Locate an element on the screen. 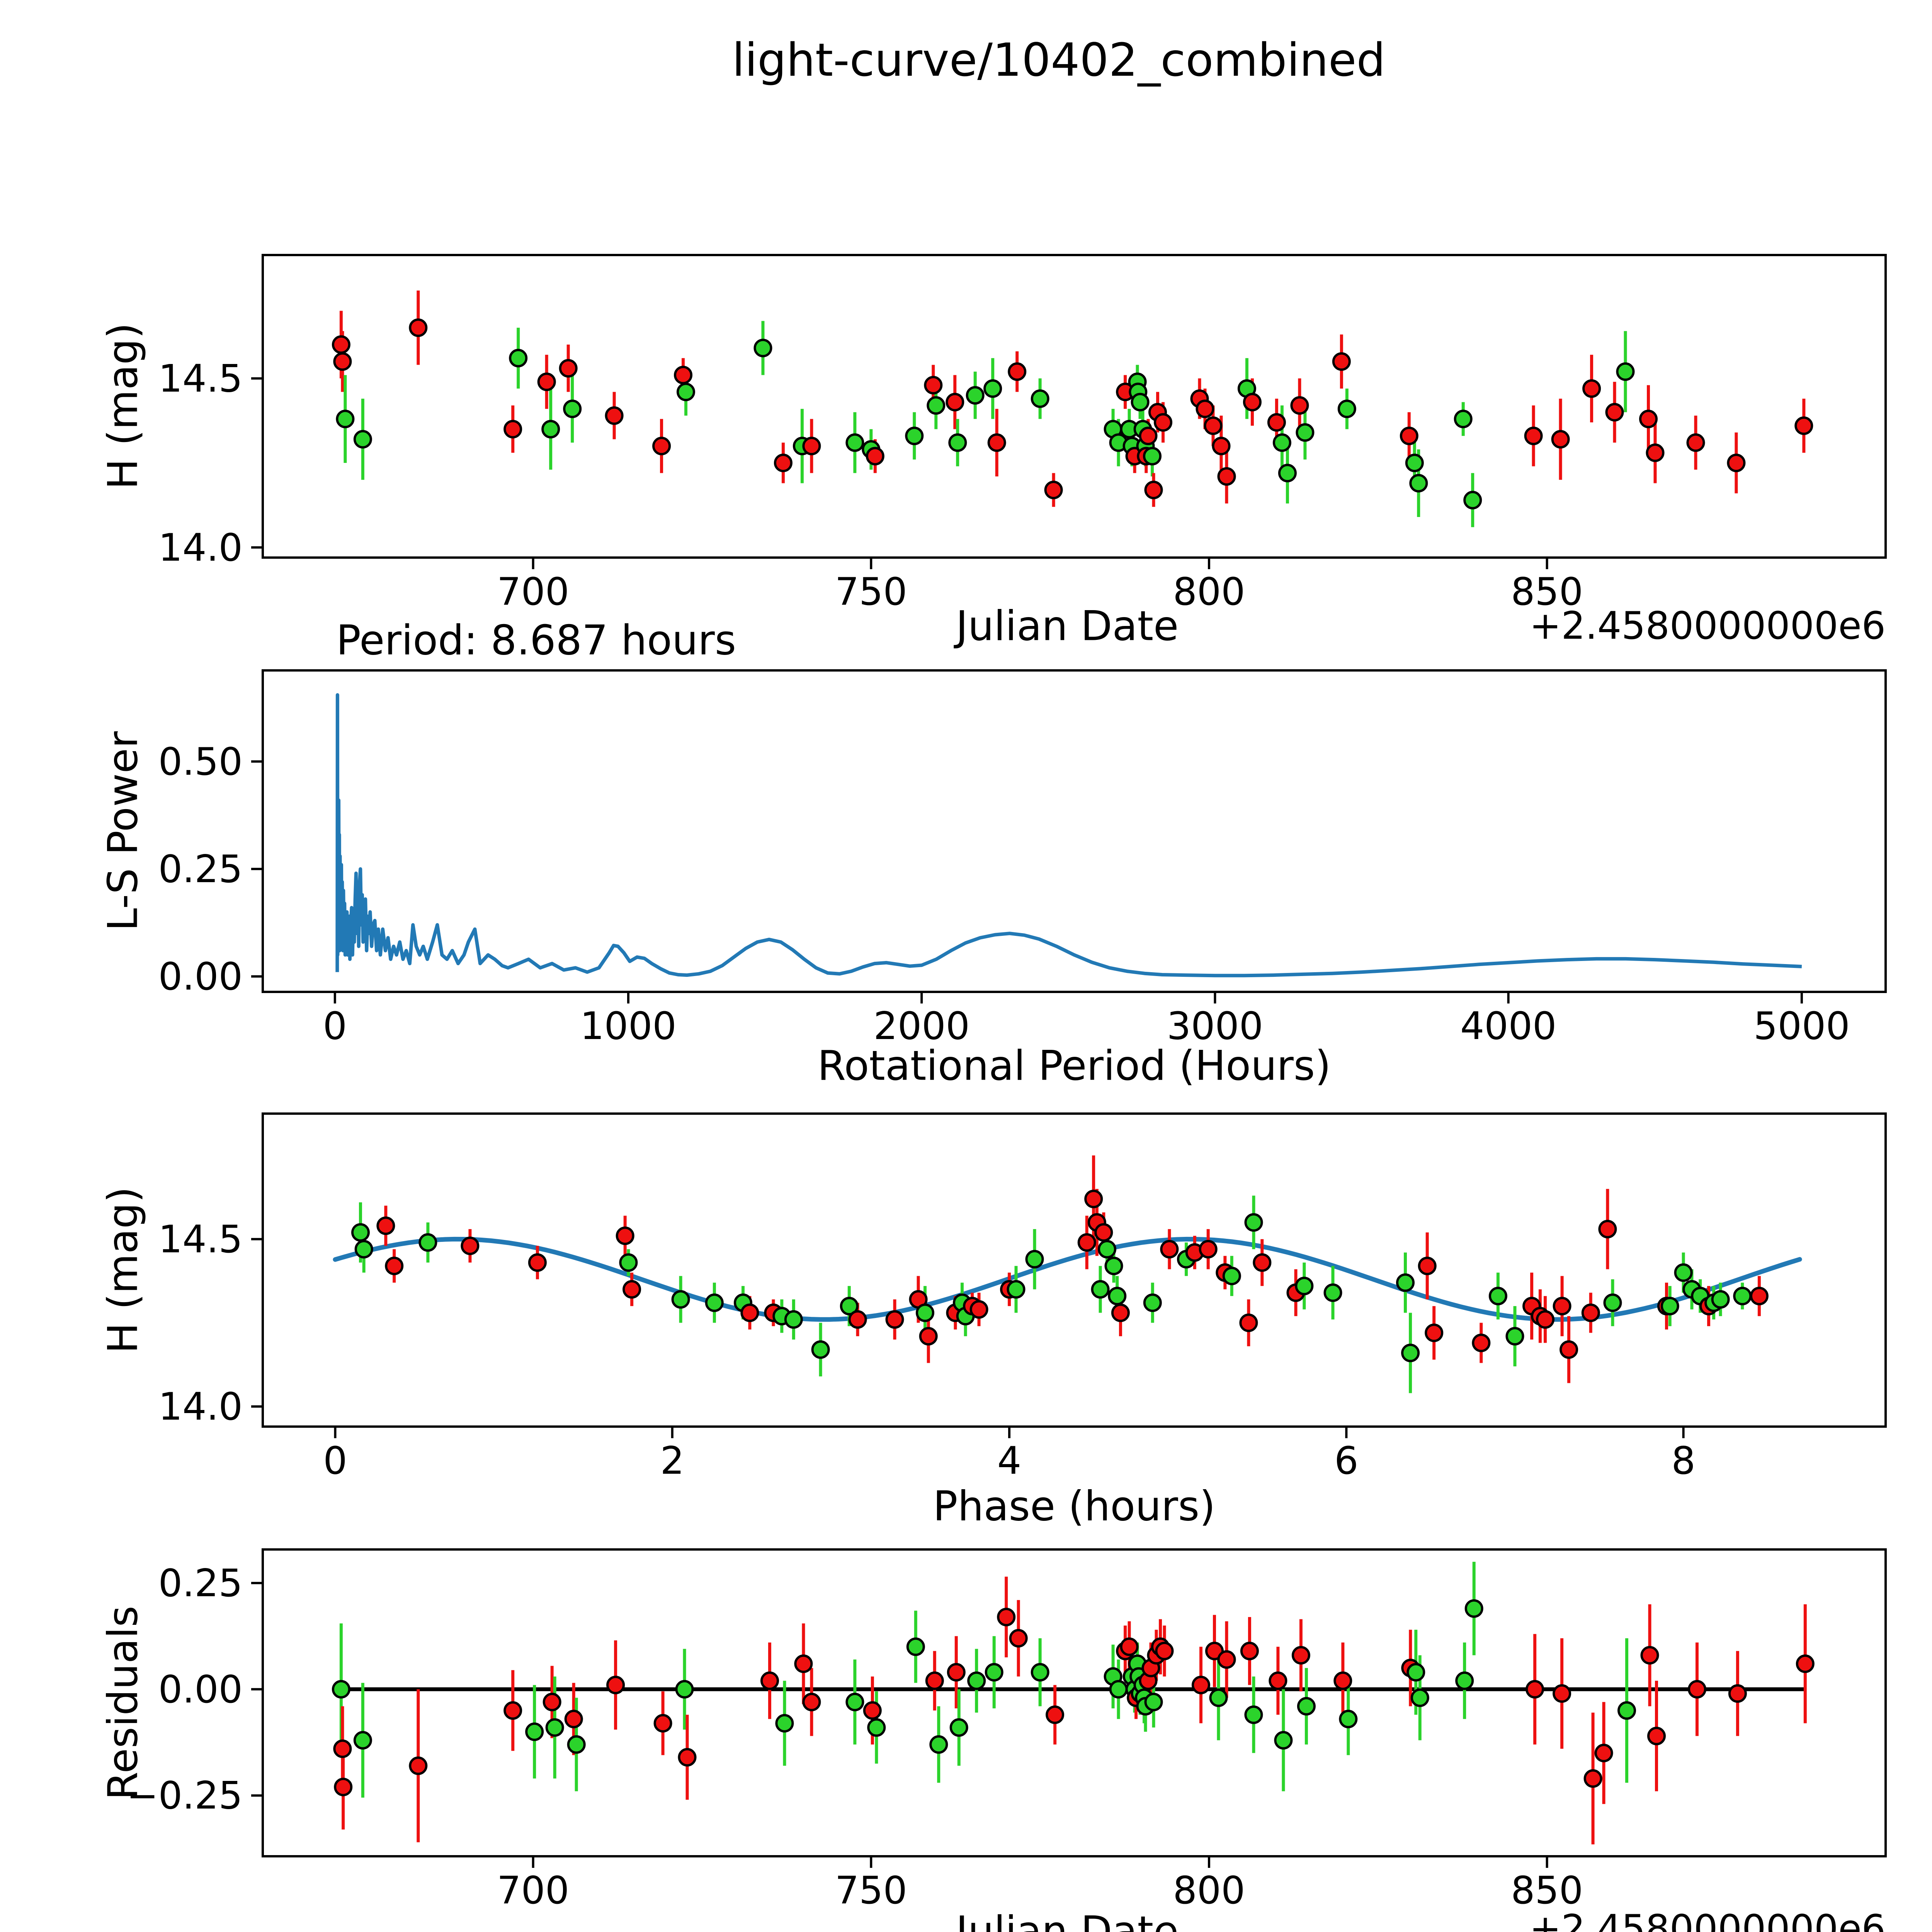  tick-label: 800 is located at coordinates (1209, 1891).